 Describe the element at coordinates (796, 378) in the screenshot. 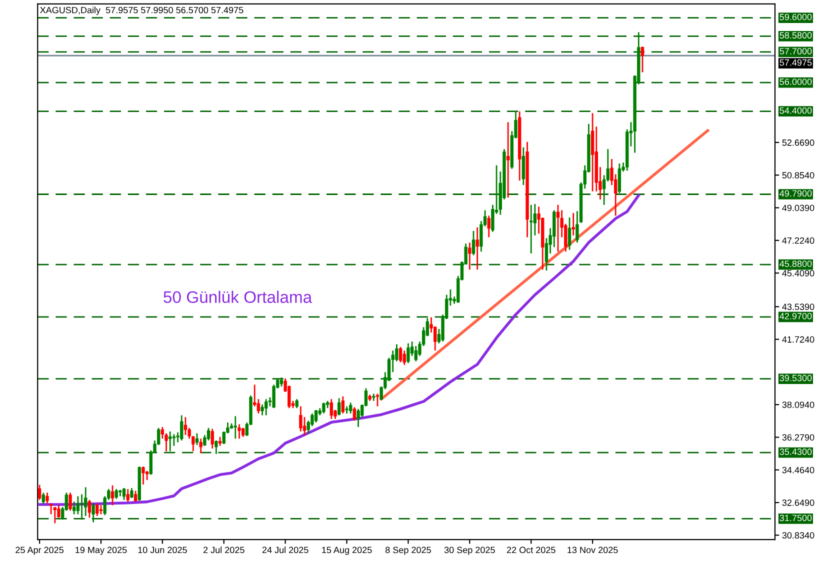

I see `ref-line-label: 39.5300` at that location.